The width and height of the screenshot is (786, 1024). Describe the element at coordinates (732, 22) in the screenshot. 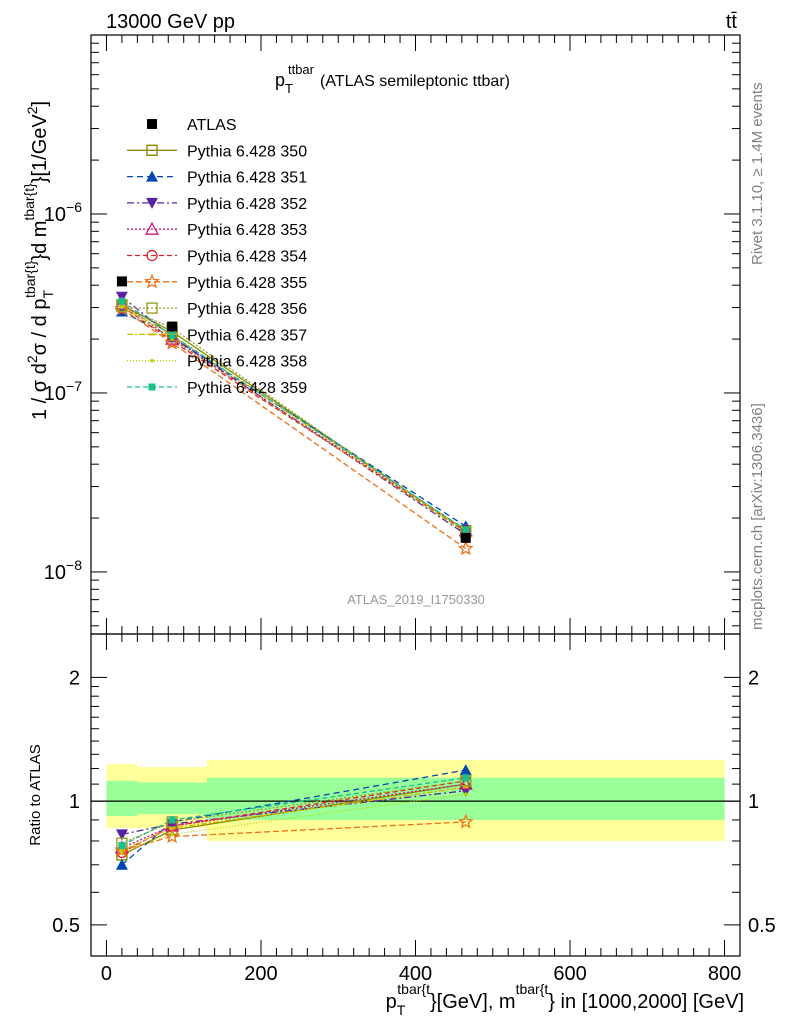

I see `header-right-label: tt̄` at that location.